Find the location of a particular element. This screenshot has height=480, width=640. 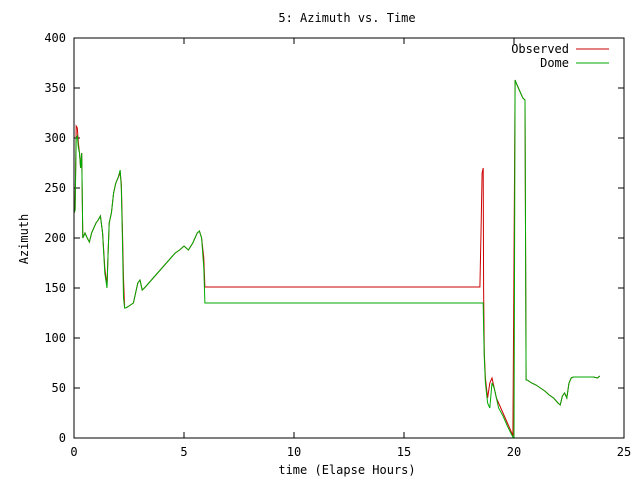

y-tick-label: 100 is located at coordinates (55, 338).